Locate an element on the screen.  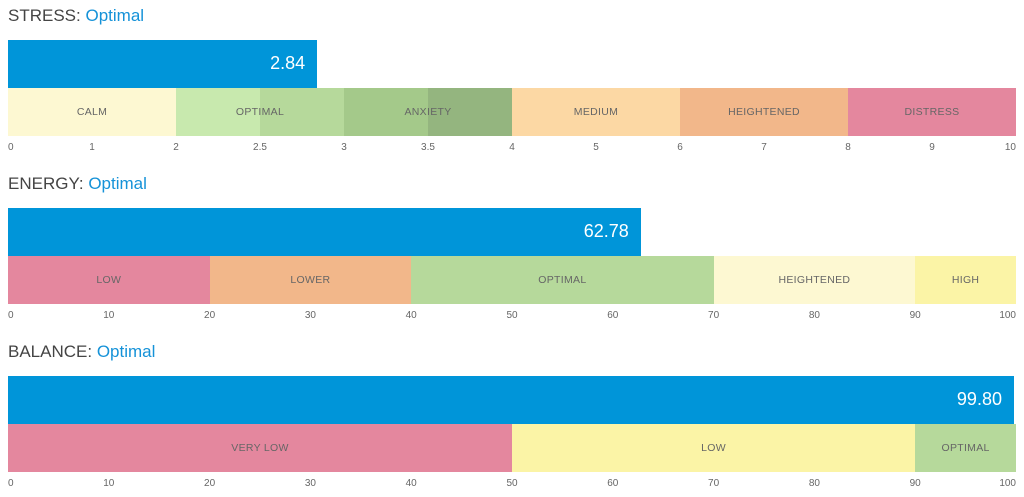
balance-zone-low is located at coordinates (714, 448).